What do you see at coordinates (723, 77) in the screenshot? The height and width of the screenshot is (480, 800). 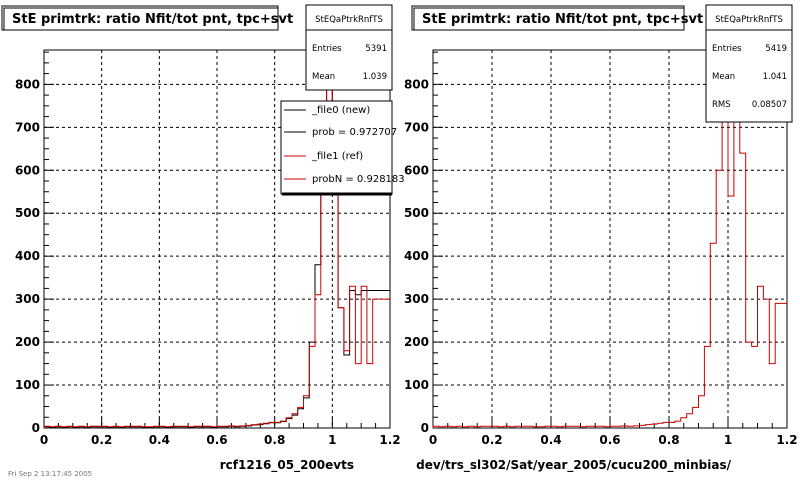 I see `right-stats-mean-label: Mean` at bounding box center [723, 77].